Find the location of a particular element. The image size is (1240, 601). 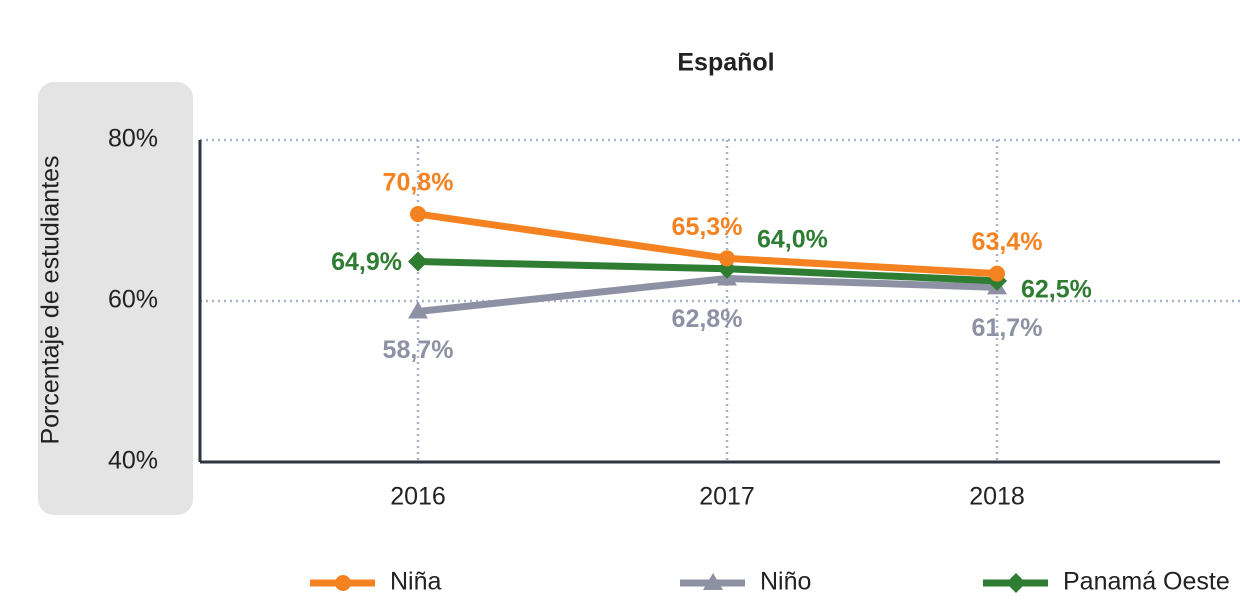

legend-label: Panamá Oeste is located at coordinates (1146, 582).